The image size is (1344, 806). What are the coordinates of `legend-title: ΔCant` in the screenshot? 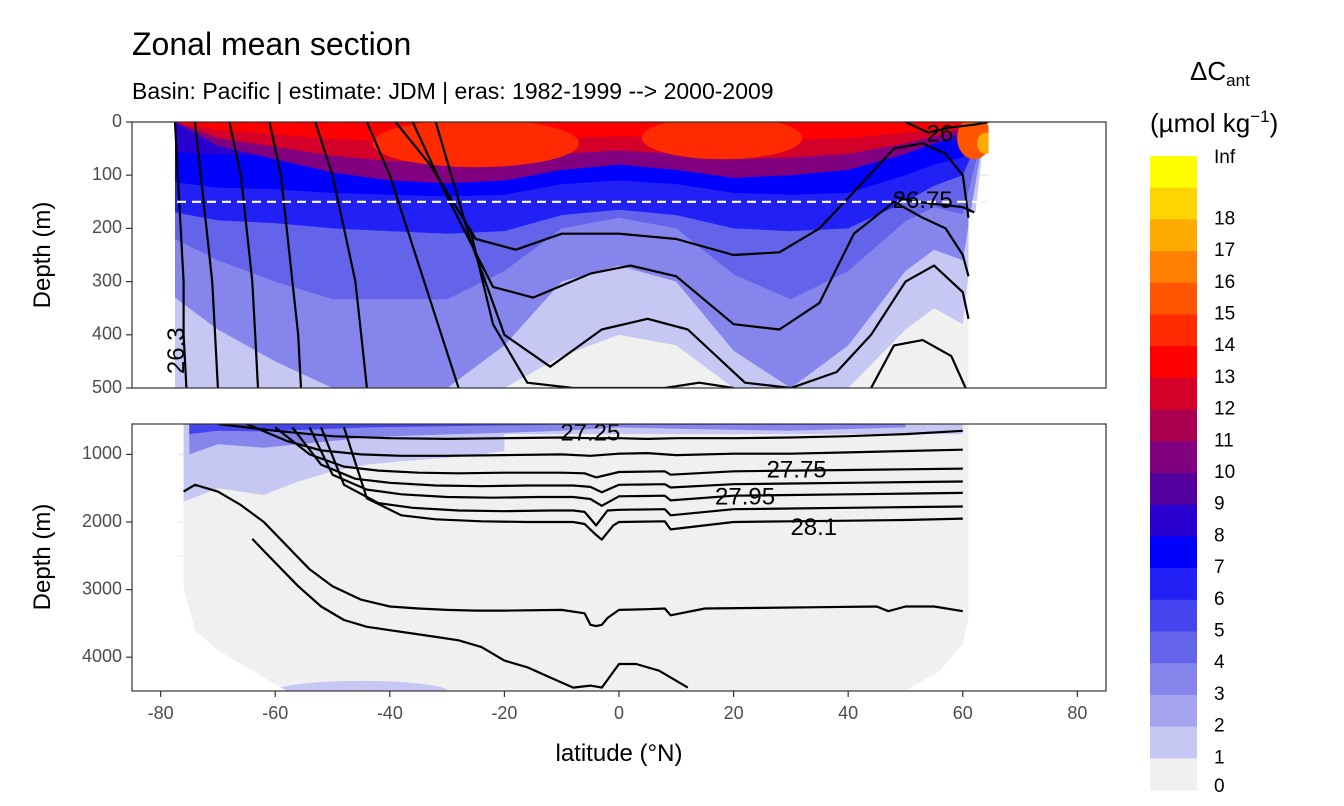 It's located at (1220, 73).